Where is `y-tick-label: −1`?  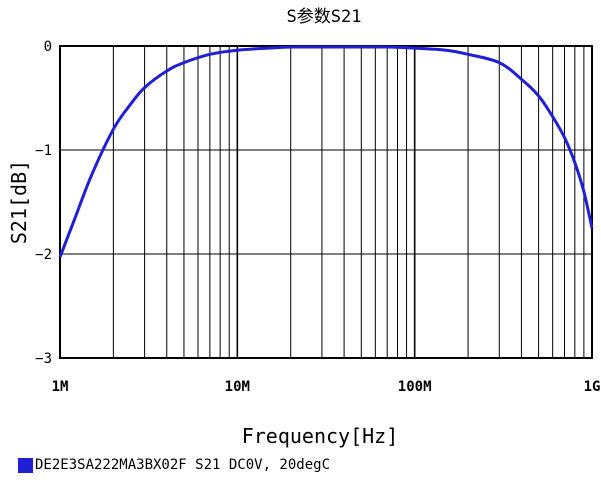
y-tick-label: −1 is located at coordinates (43, 151).